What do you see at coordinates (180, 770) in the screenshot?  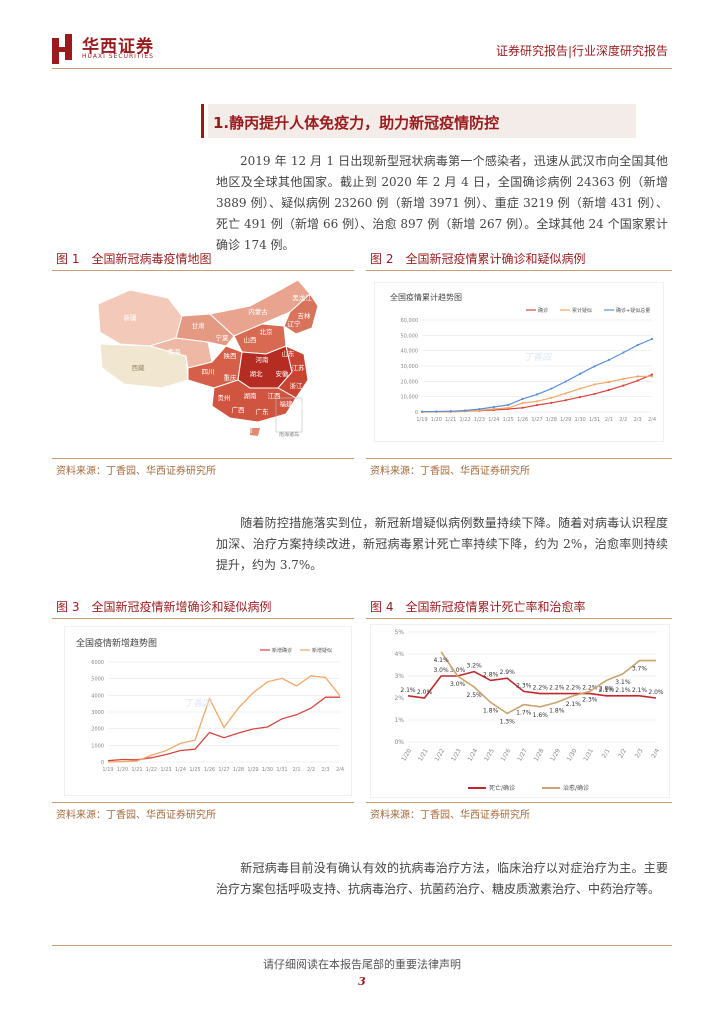 I see `x-tick-label: 1/24` at bounding box center [180, 770].